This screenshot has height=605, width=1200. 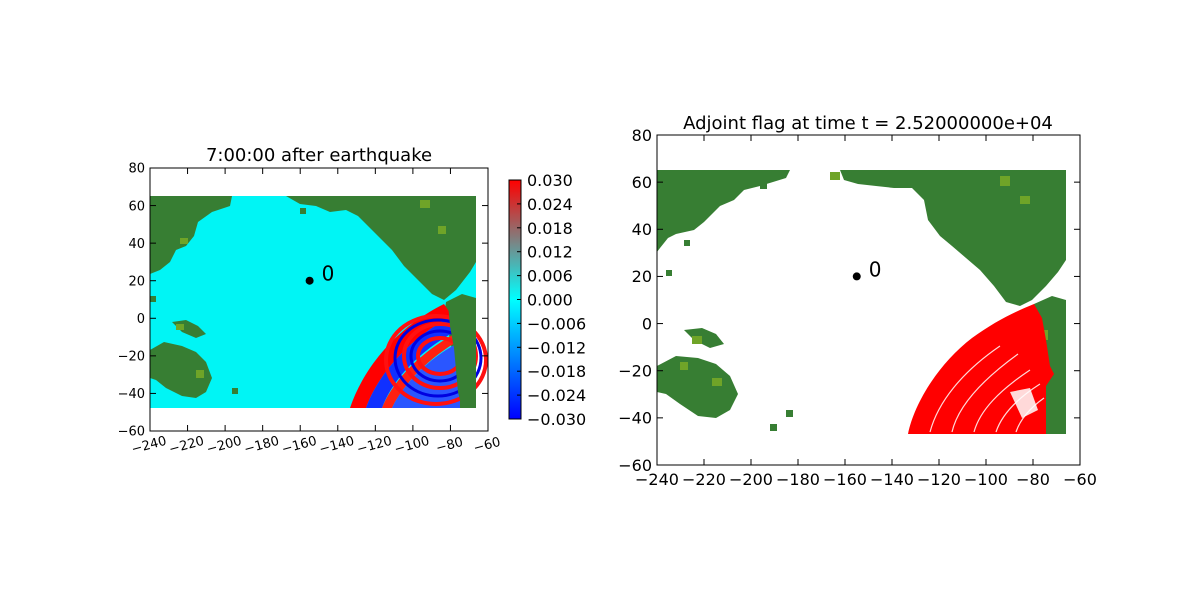 What do you see at coordinates (556, 323) in the screenshot?
I see `colorbar-tick-label: −0.006` at bounding box center [556, 323].